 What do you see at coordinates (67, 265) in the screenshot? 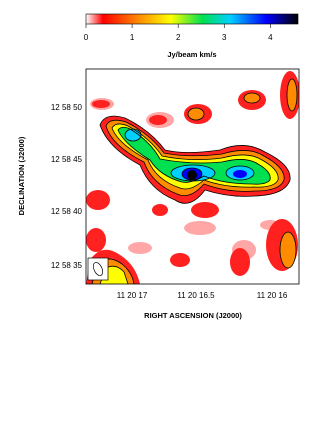
I see `y-tick-label: 12 58 35` at bounding box center [67, 265].